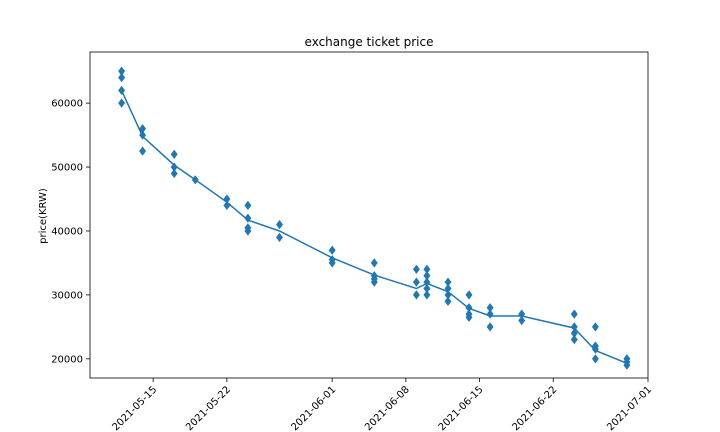 This screenshot has height=432, width=720. I want to click on y-axis-label: price(KRW), so click(43, 216).